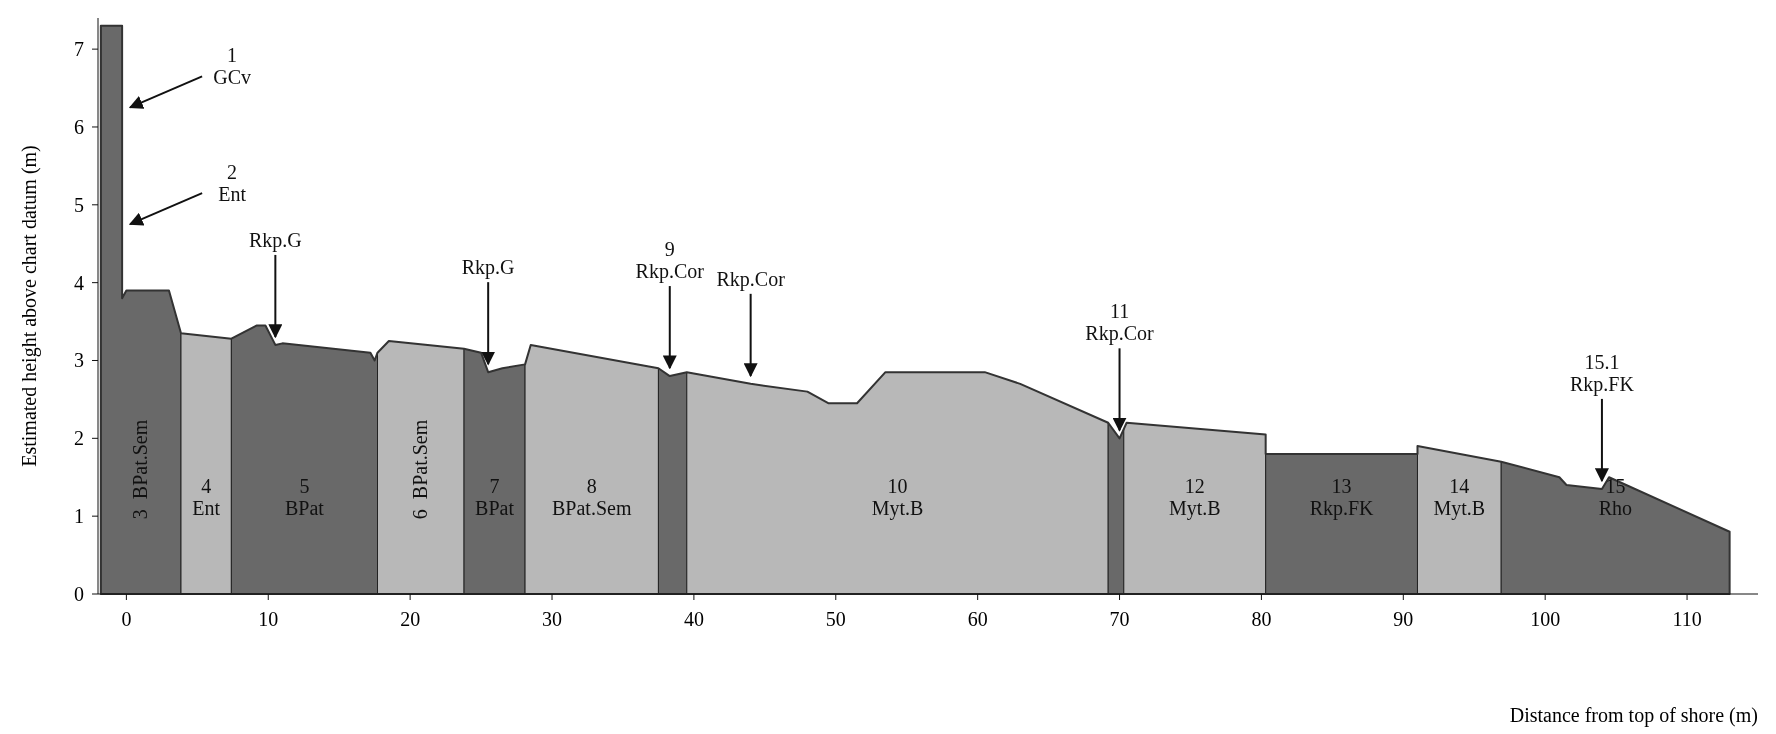 The width and height of the screenshot is (1776, 734). I want to click on y-tick-label: 0, so click(79, 594).